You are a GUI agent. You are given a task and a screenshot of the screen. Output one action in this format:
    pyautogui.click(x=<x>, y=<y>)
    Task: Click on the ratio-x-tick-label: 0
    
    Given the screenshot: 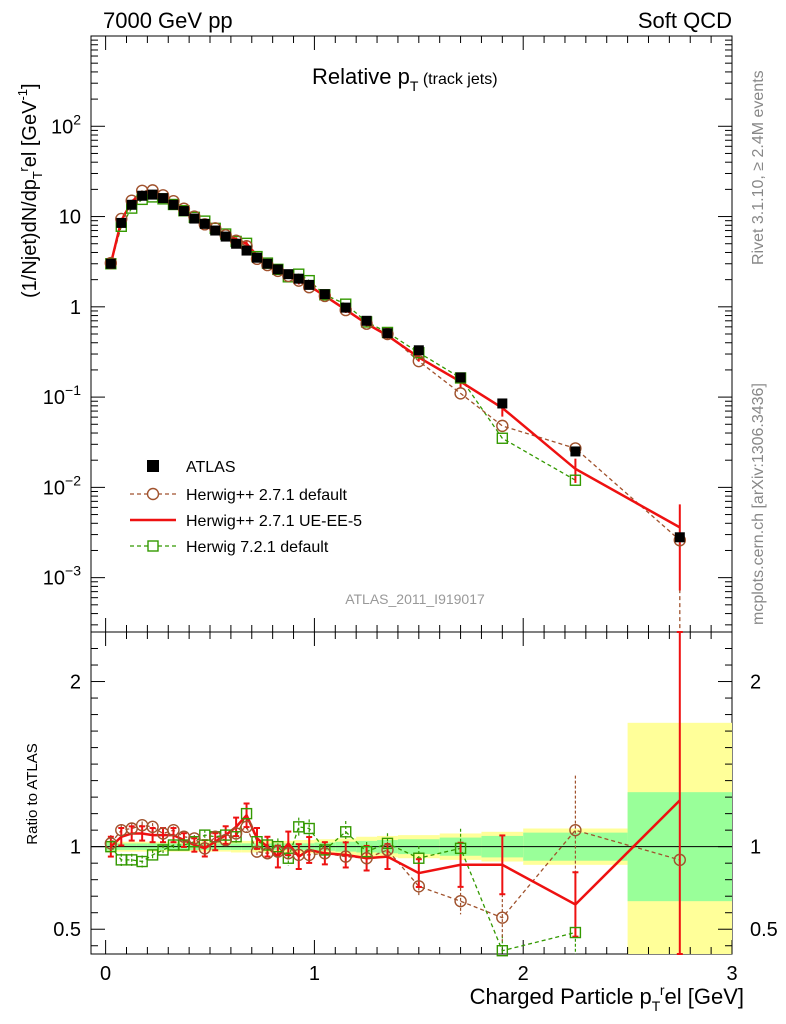 What is the action you would take?
    pyautogui.click(x=105, y=974)
    